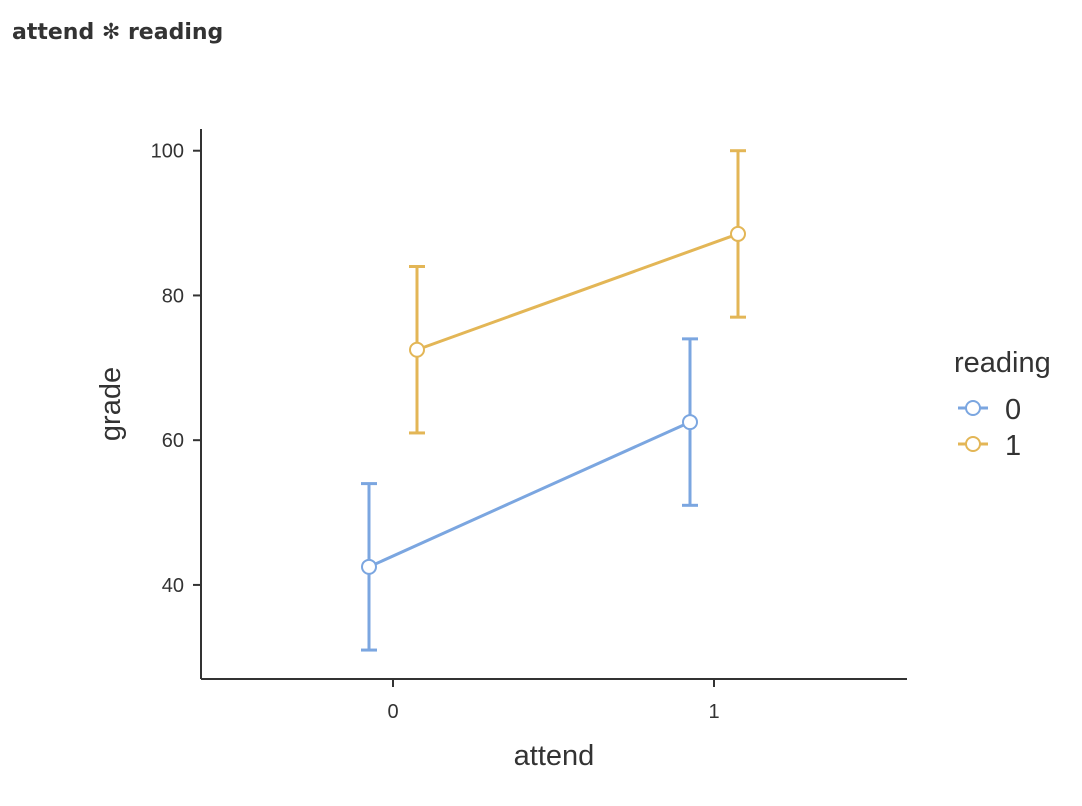 This screenshot has height=806, width=1082. Describe the element at coordinates (1013, 410) in the screenshot. I see `legend-label: 0` at that location.